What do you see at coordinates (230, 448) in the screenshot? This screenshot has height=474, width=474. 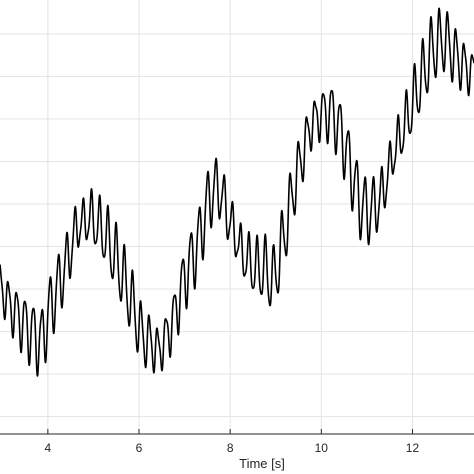 I see `x-tick-label-8: 8` at bounding box center [230, 448].